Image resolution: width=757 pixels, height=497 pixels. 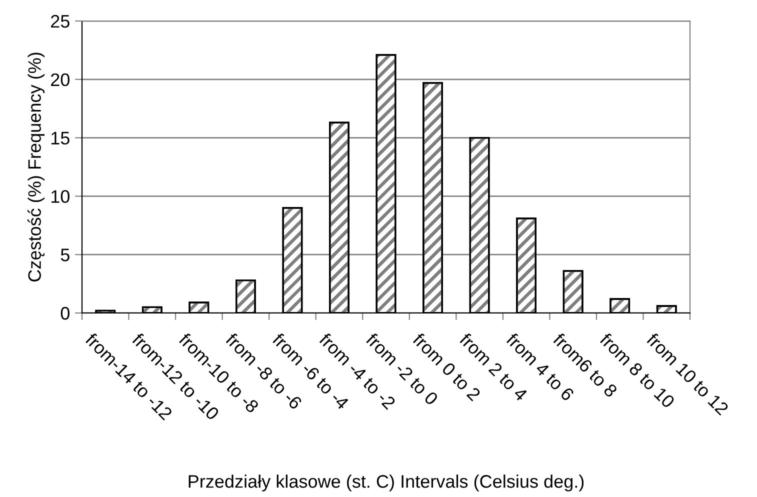 What do you see at coordinates (36, 167) in the screenshot?
I see `y-axis-title: Częstość (%) Frequency (%)` at bounding box center [36, 167].